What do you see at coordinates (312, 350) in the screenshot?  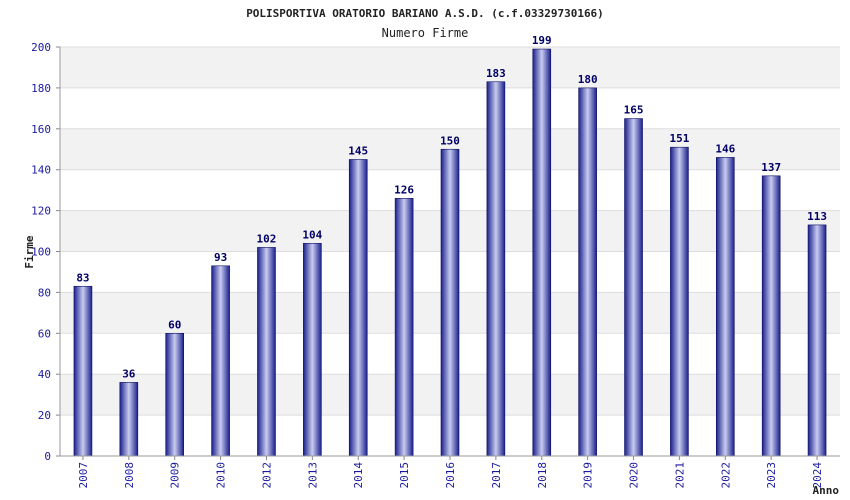 I see `bar-2013` at bounding box center [312, 350].